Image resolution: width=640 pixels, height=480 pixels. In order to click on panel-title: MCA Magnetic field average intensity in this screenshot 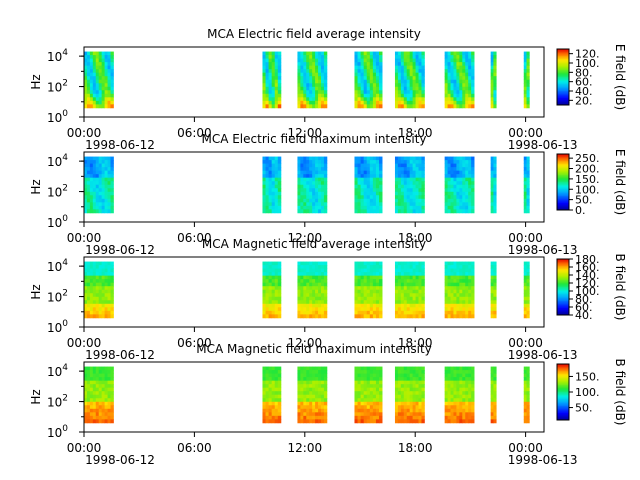, I will do `click(314, 244)`.